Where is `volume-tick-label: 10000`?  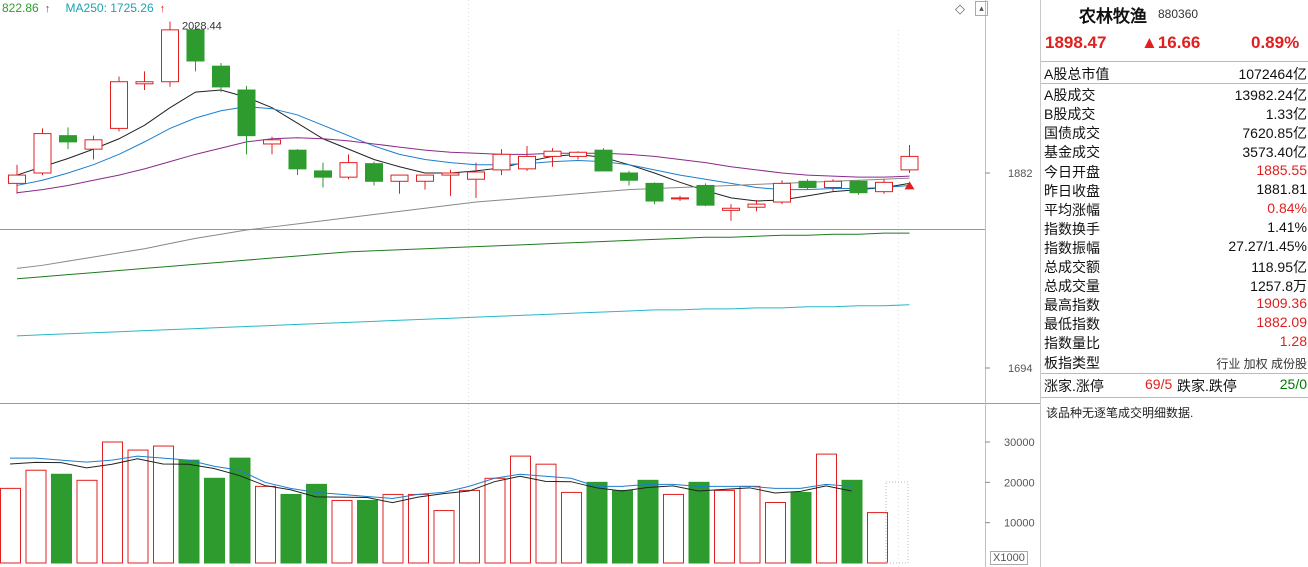
volume-tick-label: 10000 is located at coordinates (1019, 524).